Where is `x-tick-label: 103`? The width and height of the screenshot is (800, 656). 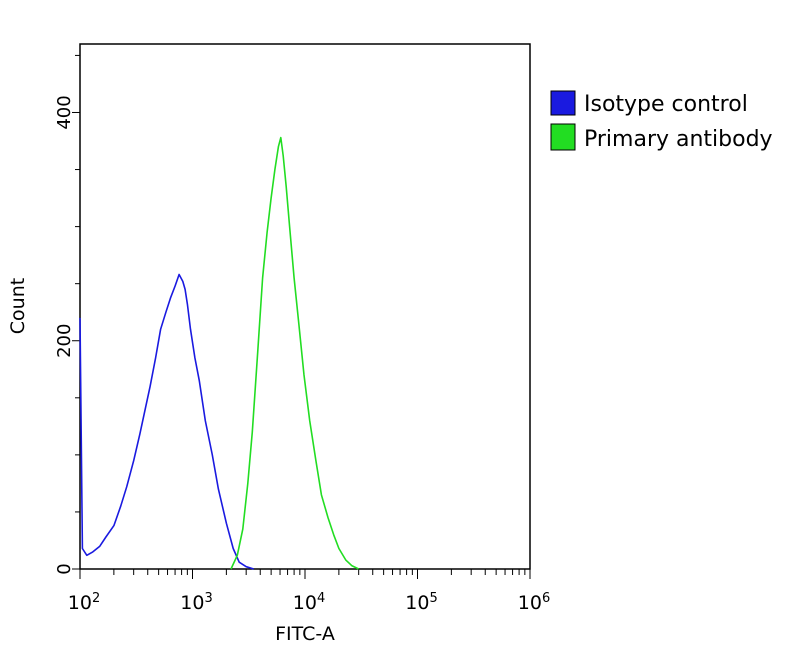 x-tick-label: 103 is located at coordinates (196, 603).